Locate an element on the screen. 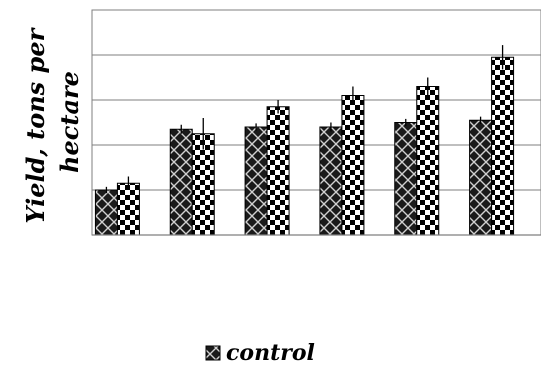 The height and width of the screenshot is (372, 541). y-axis-label-line-2: hectare is located at coordinates (69, 122).